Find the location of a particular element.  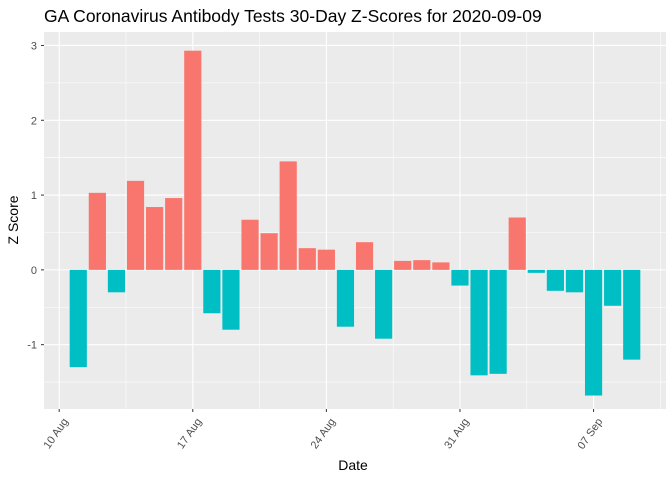

x-tick-label: 10 Aug is located at coordinates (55, 433).